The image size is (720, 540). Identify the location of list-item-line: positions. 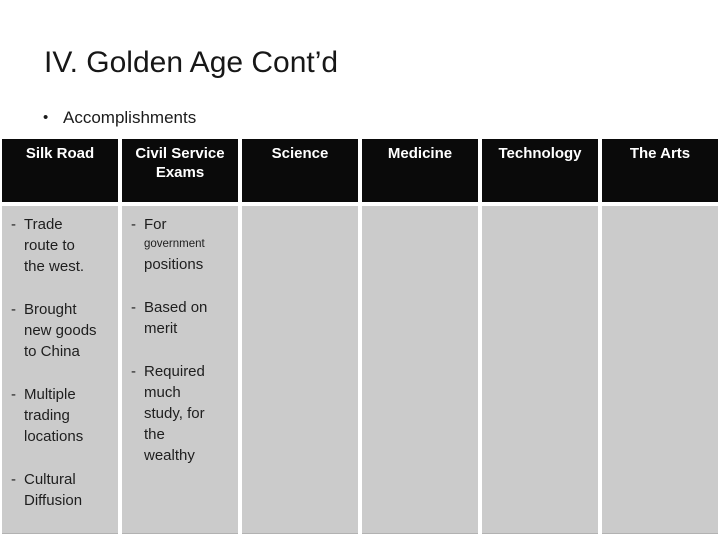
(174, 264).